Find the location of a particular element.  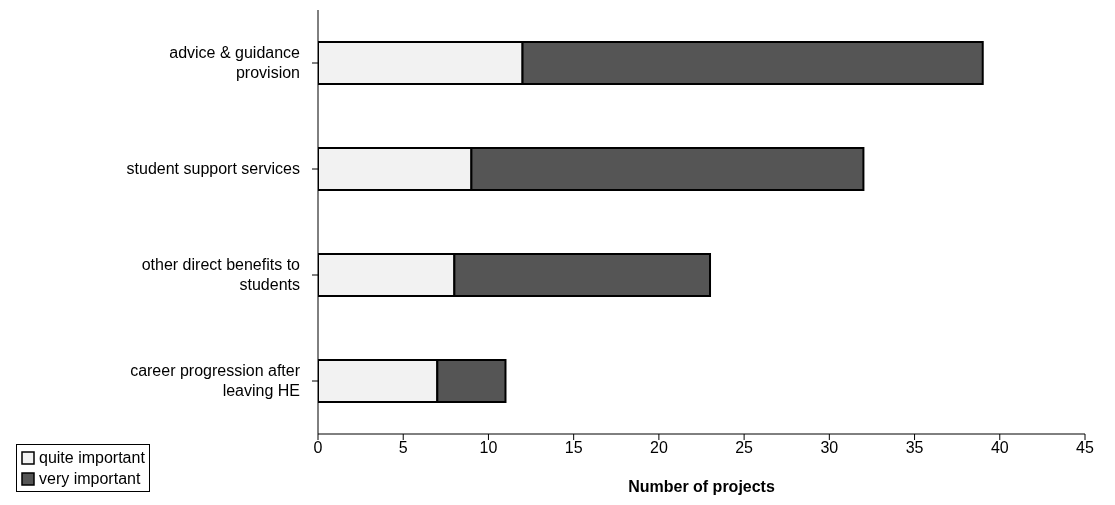

y-tick-label: student support services is located at coordinates (213, 168).